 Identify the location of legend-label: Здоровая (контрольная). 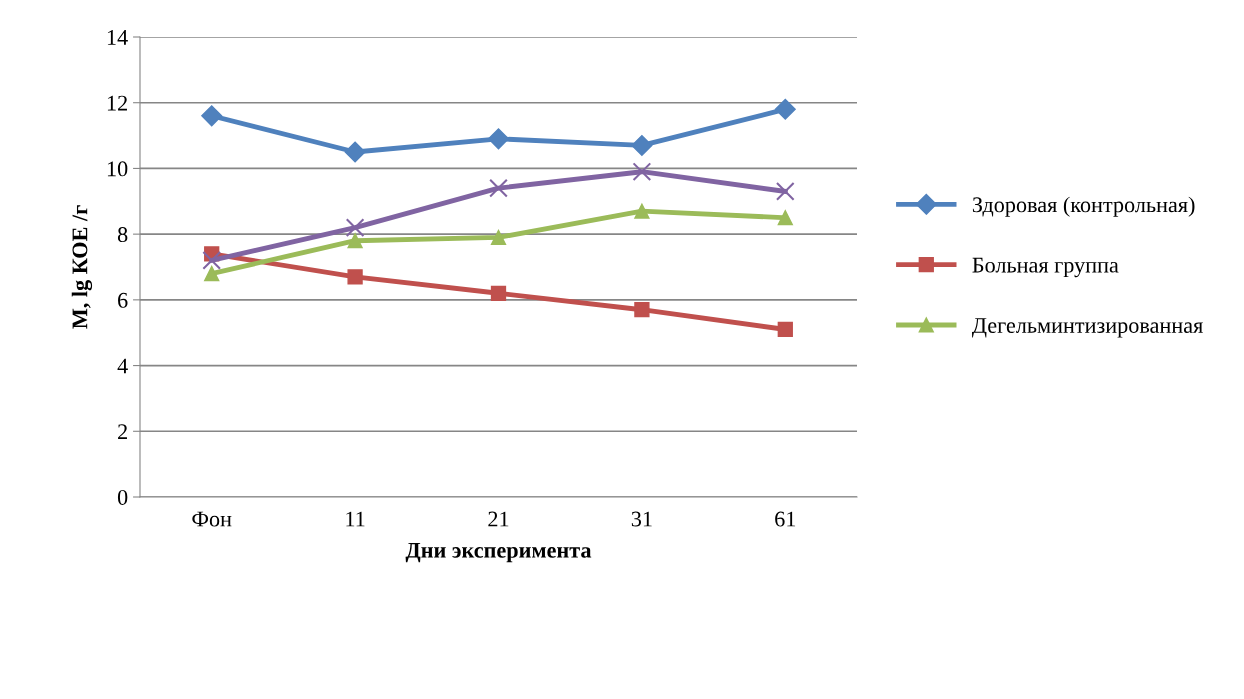
(1083, 206).